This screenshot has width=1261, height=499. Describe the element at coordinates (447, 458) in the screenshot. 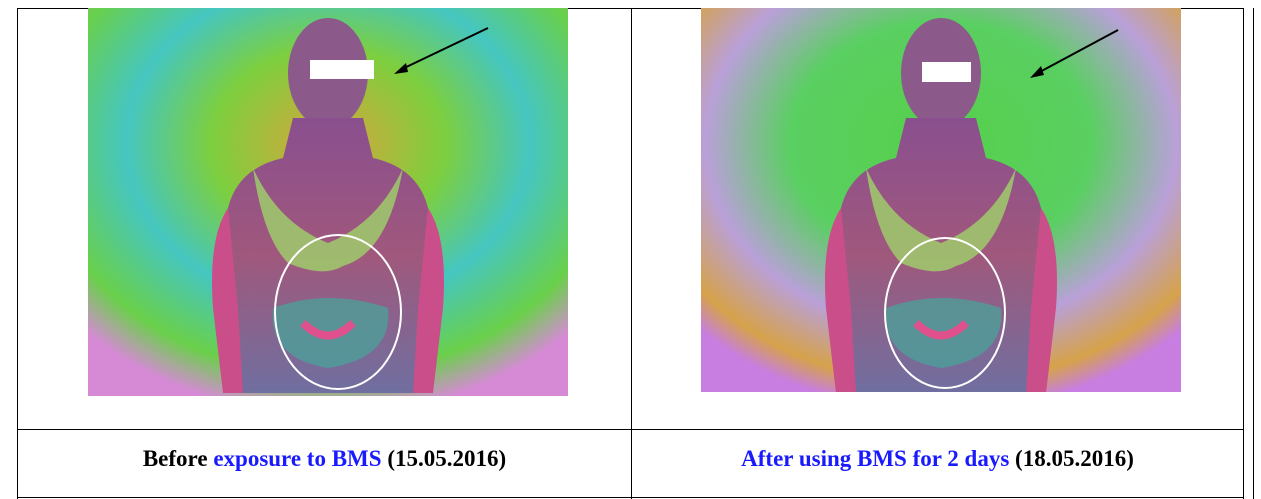

I see `caption-date: (15.05.2016)` at that location.